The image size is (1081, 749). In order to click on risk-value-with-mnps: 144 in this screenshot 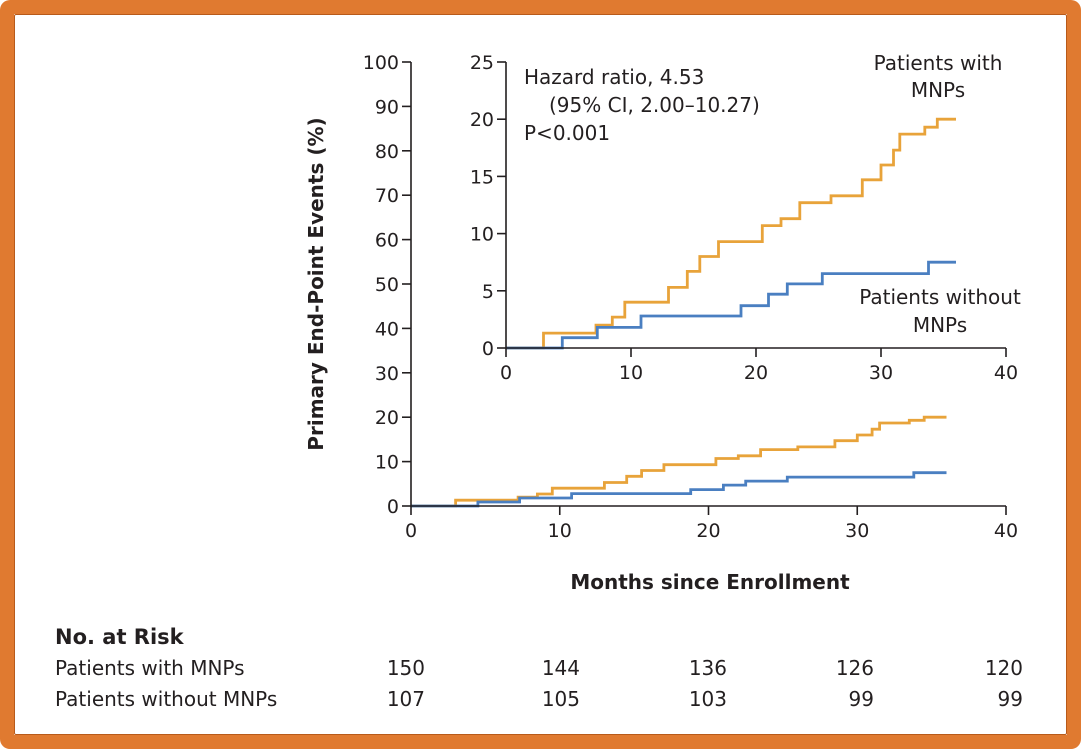, I will do `click(561, 668)`.